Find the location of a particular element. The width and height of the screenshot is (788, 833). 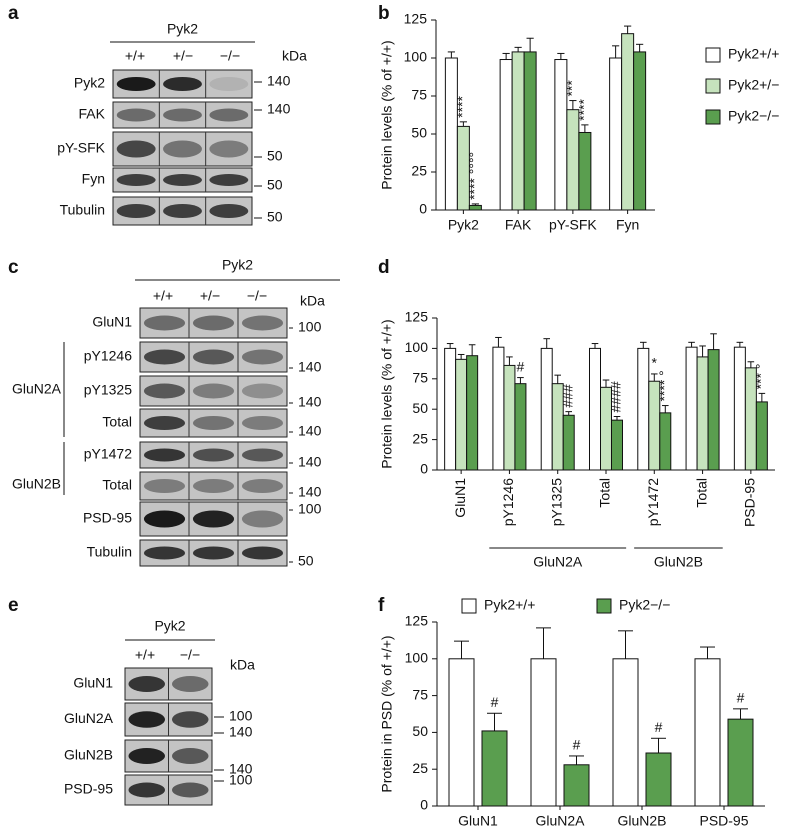

x-tick-label: Fyn is located at coordinates (627, 225).